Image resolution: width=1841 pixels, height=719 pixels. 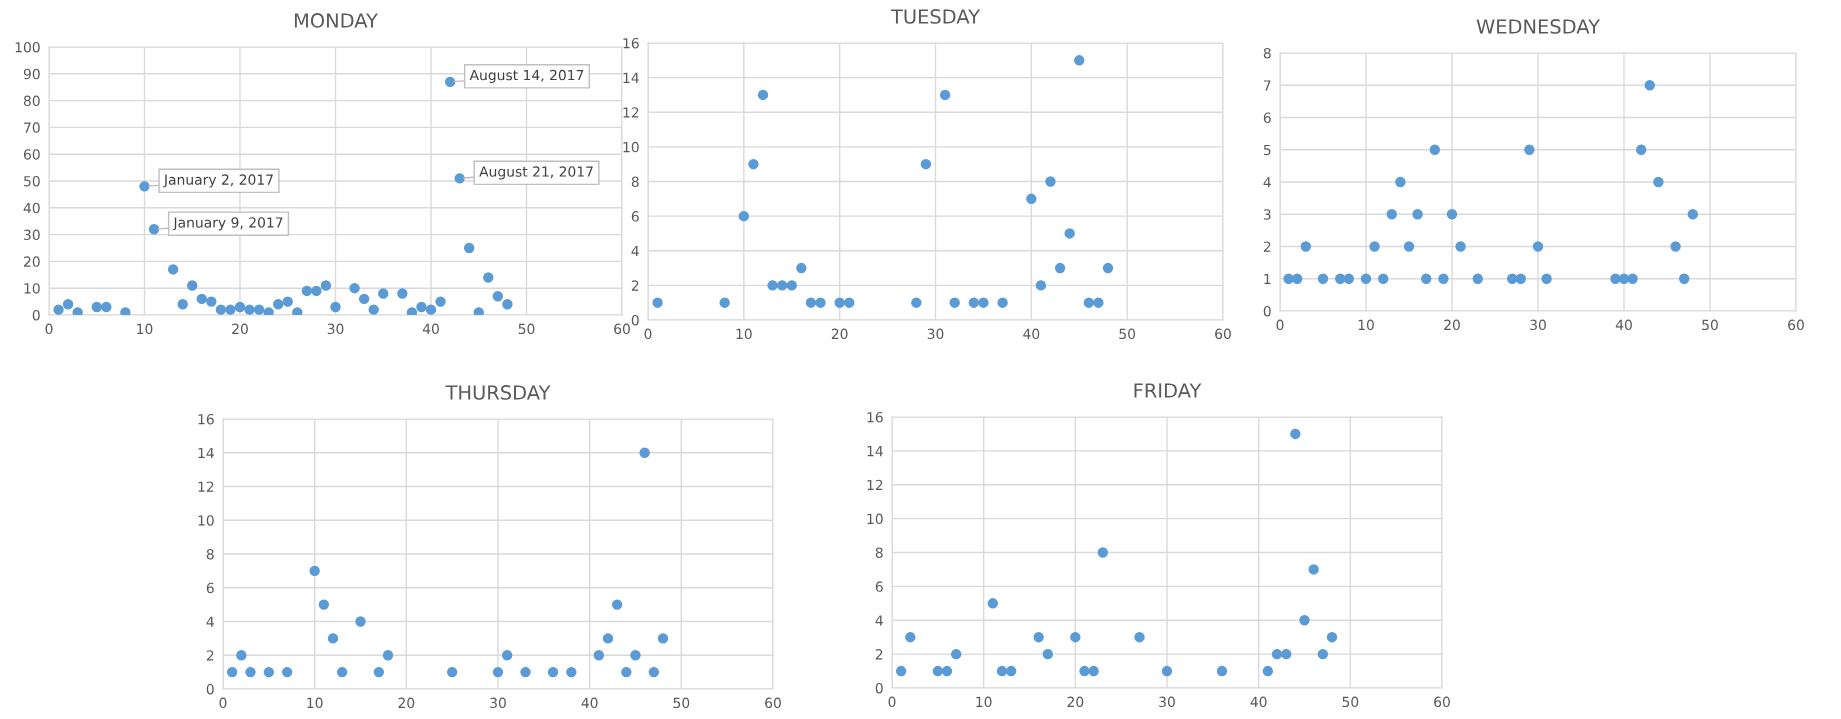 What do you see at coordinates (631, 147) in the screenshot?
I see `y-tick-label: 10` at bounding box center [631, 147].